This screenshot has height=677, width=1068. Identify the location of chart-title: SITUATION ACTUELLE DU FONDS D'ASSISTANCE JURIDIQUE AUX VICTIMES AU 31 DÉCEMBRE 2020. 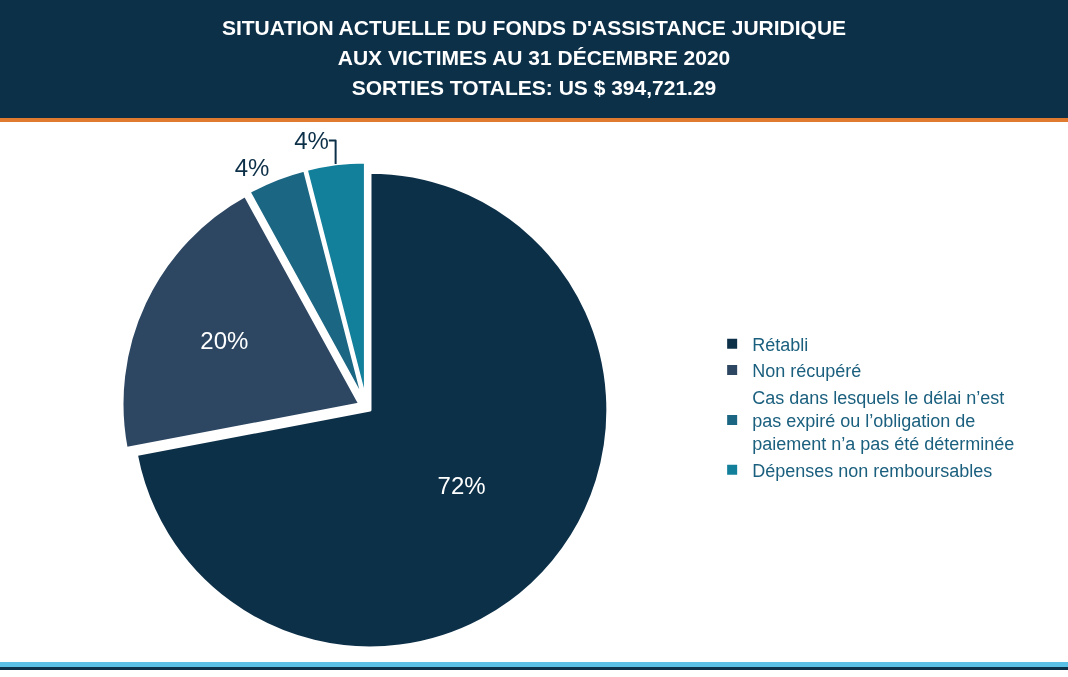
(534, 43).